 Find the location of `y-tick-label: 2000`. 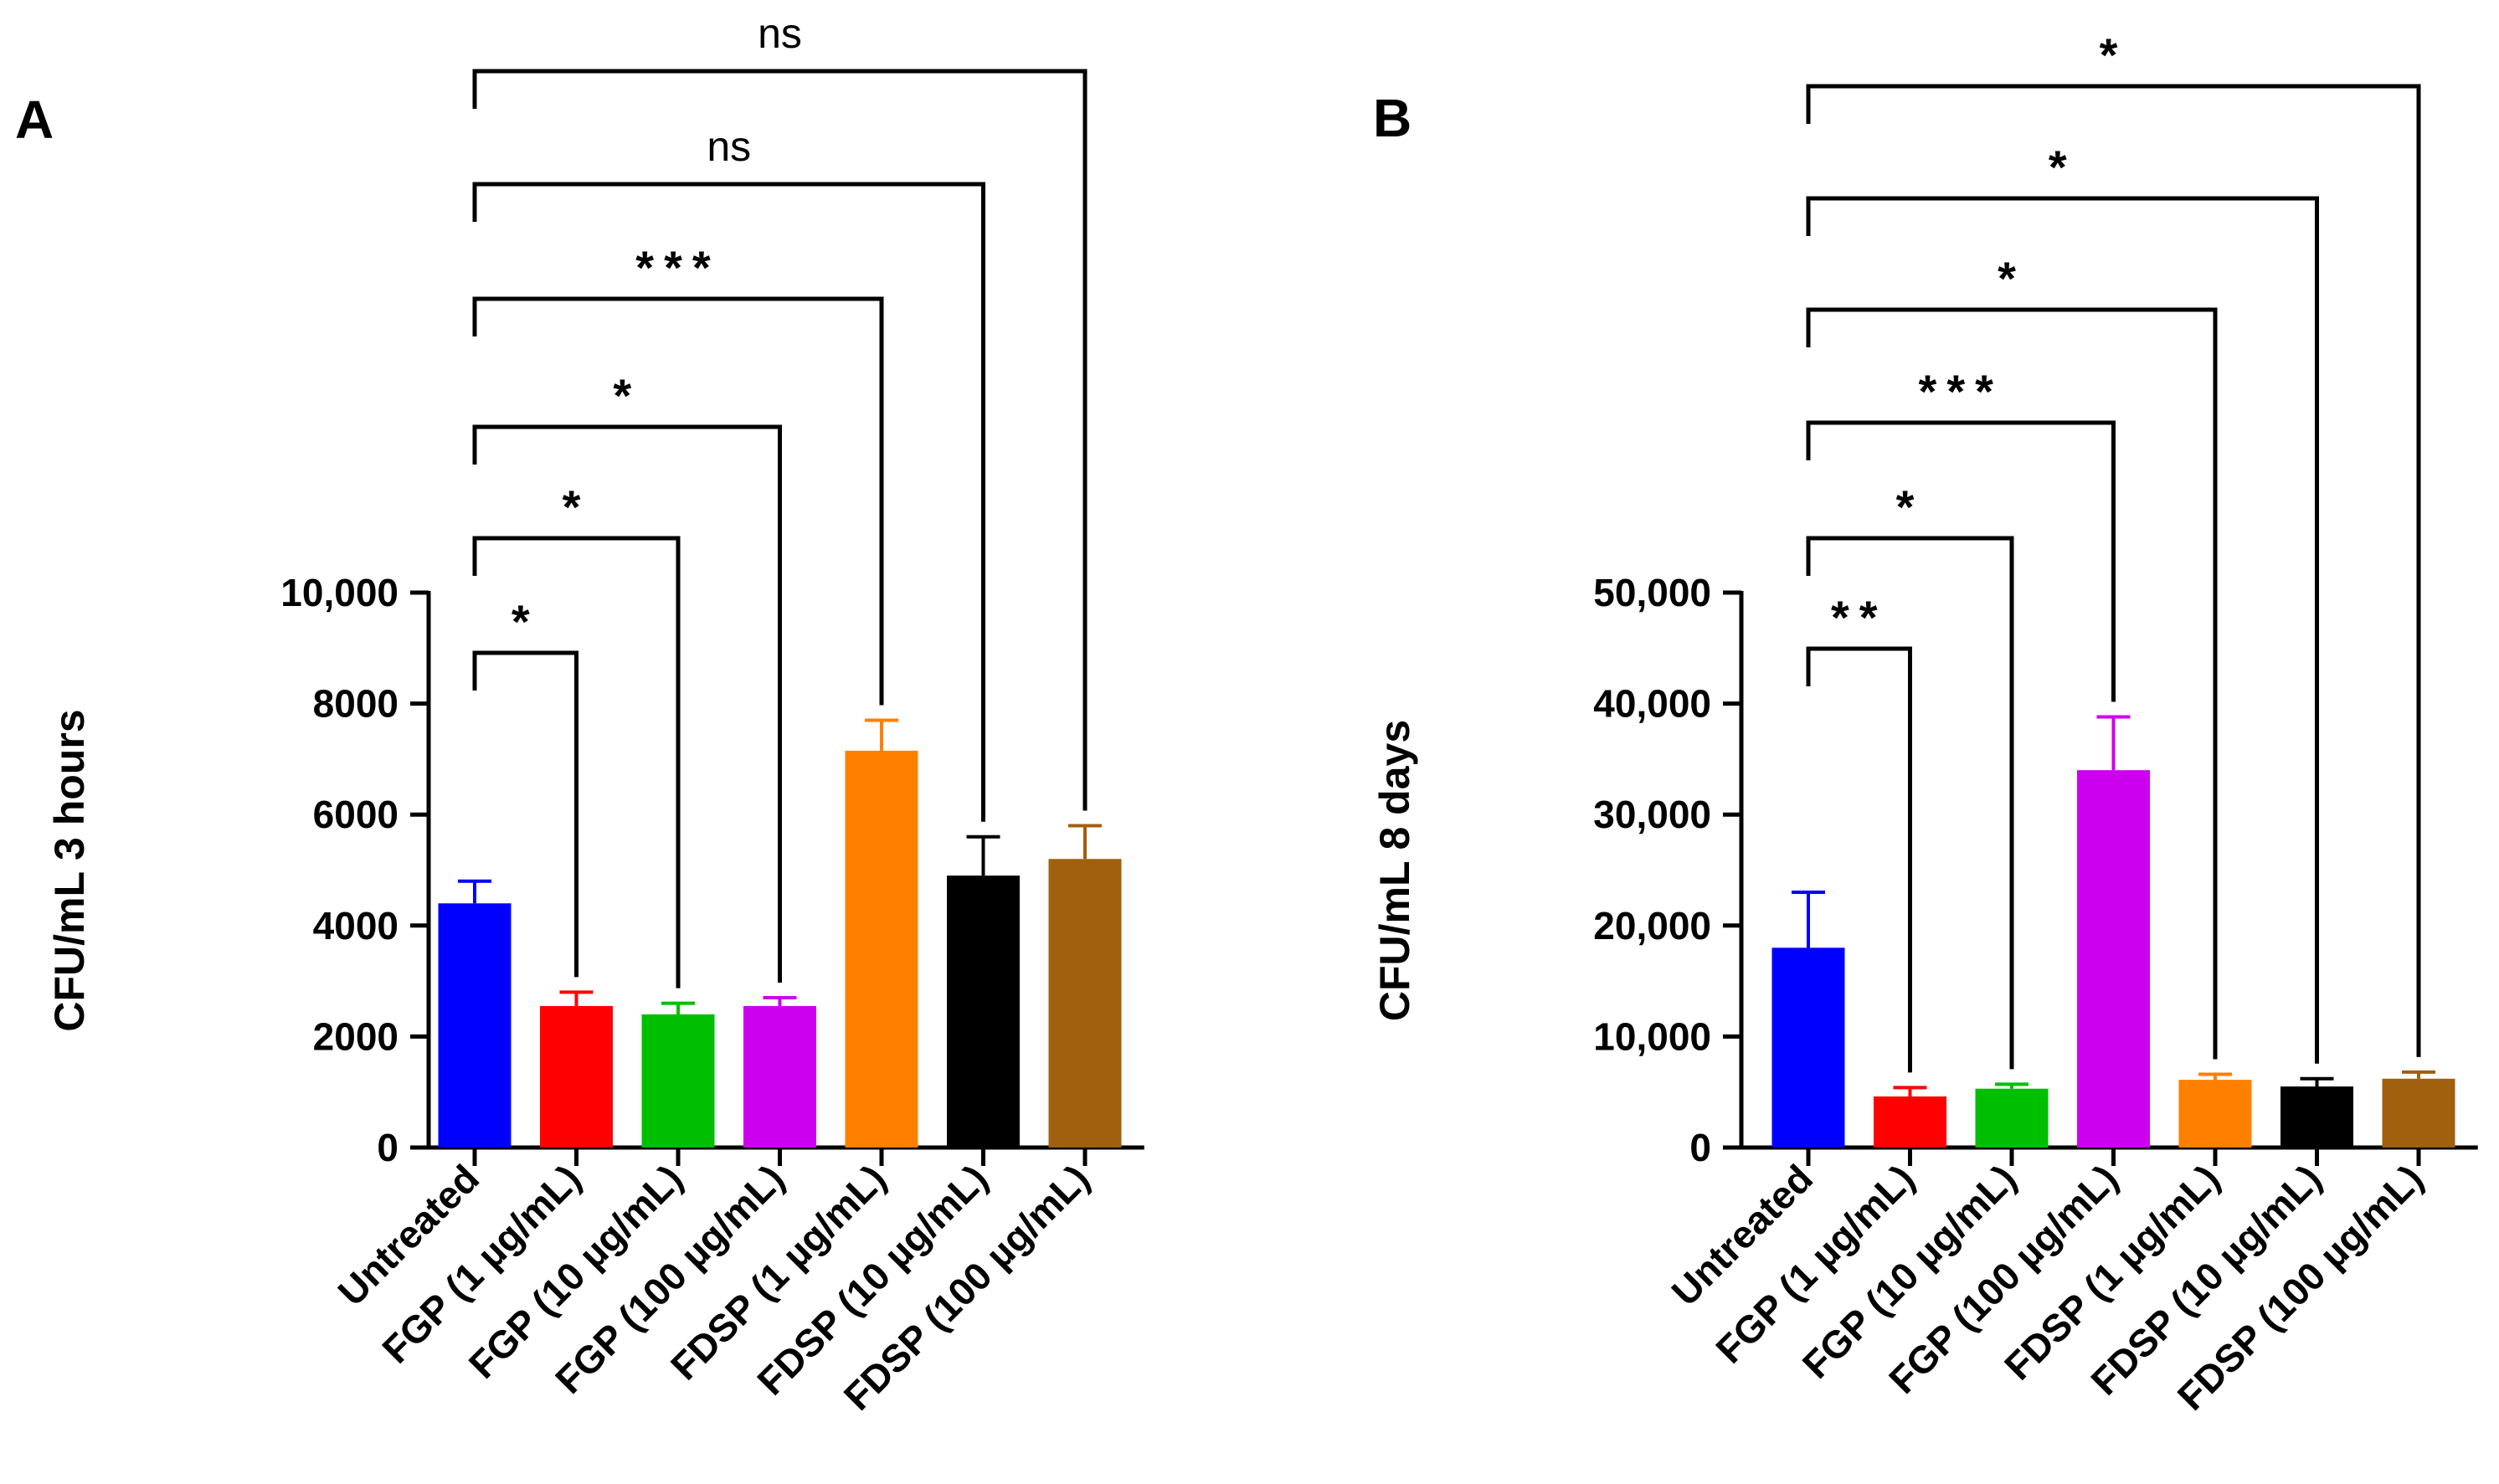

y-tick-label: 2000 is located at coordinates (356, 1036).